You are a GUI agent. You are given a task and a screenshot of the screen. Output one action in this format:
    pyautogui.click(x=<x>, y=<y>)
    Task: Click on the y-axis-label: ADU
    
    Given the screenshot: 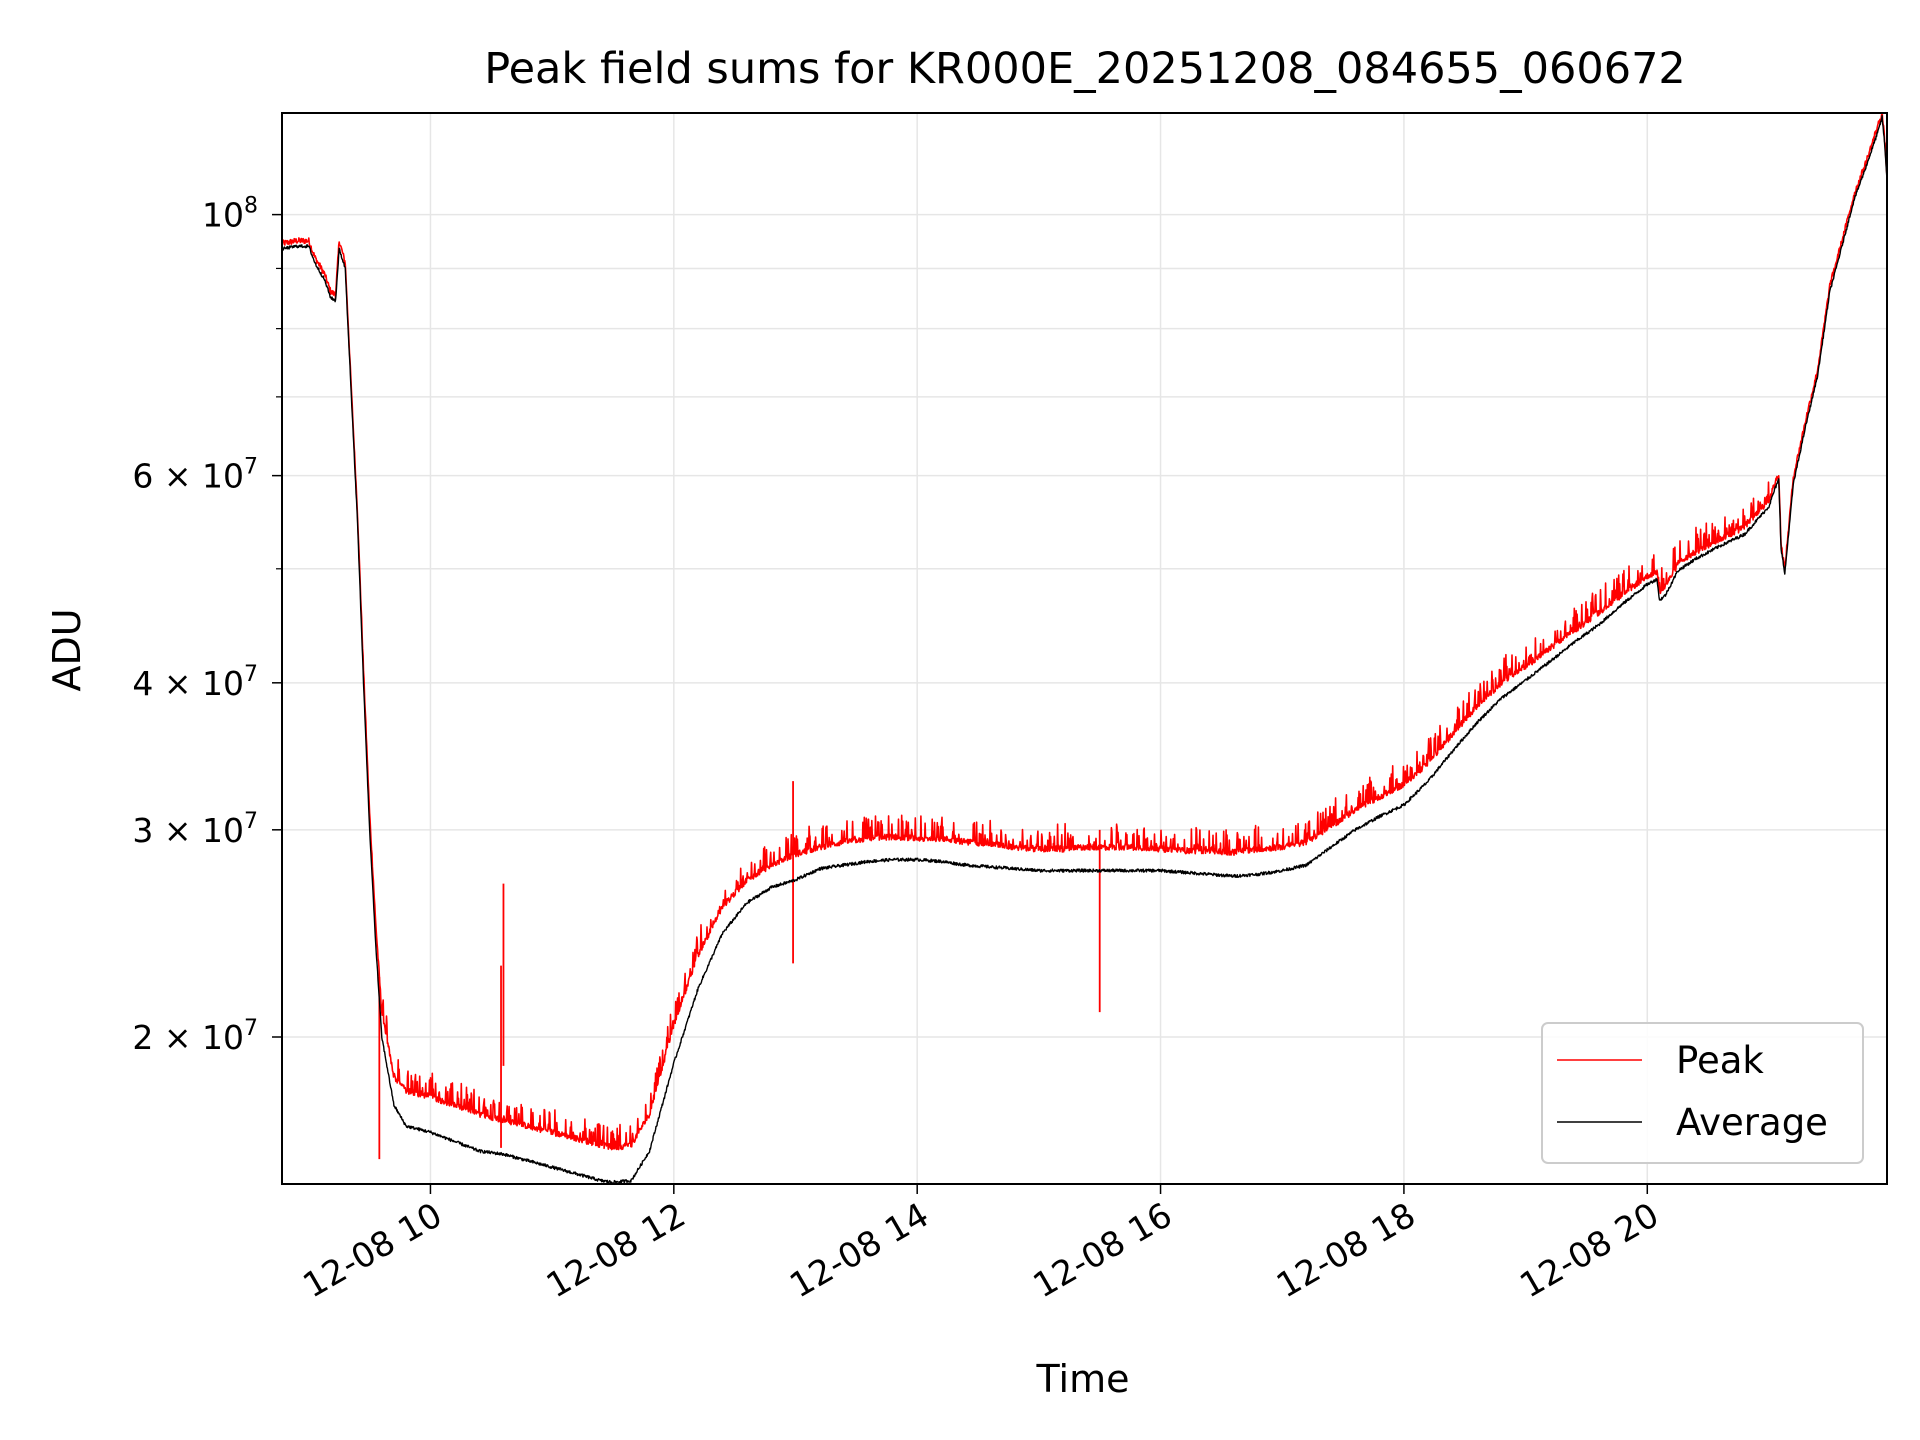 What is the action you would take?
    pyautogui.click(x=67, y=649)
    